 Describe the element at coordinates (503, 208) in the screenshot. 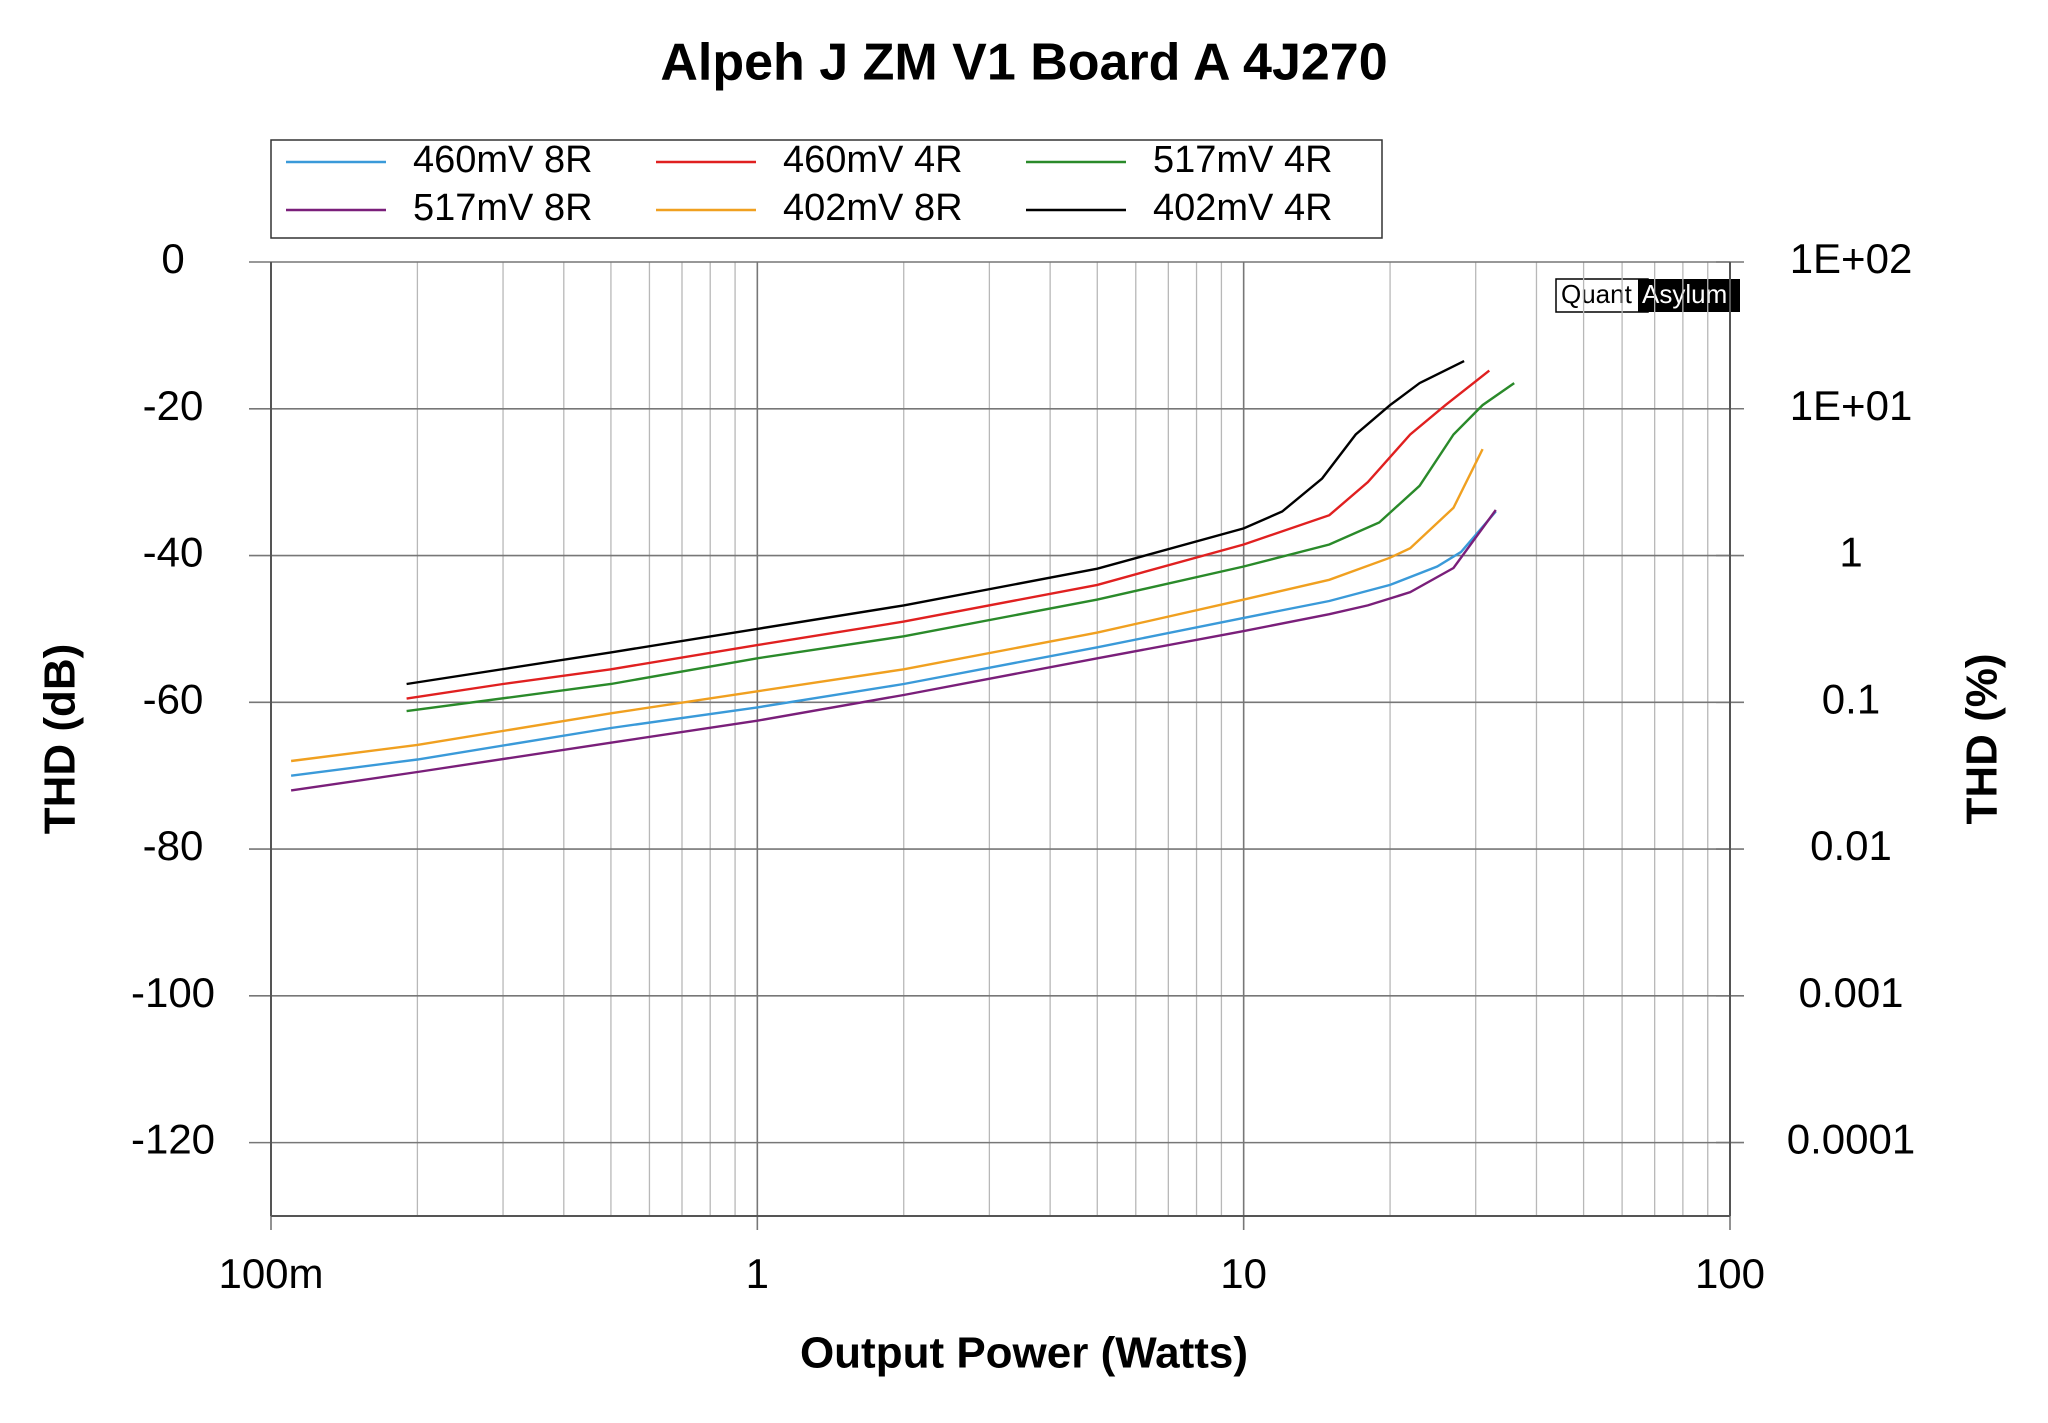

I see `legend-text: 517mV 8R` at that location.